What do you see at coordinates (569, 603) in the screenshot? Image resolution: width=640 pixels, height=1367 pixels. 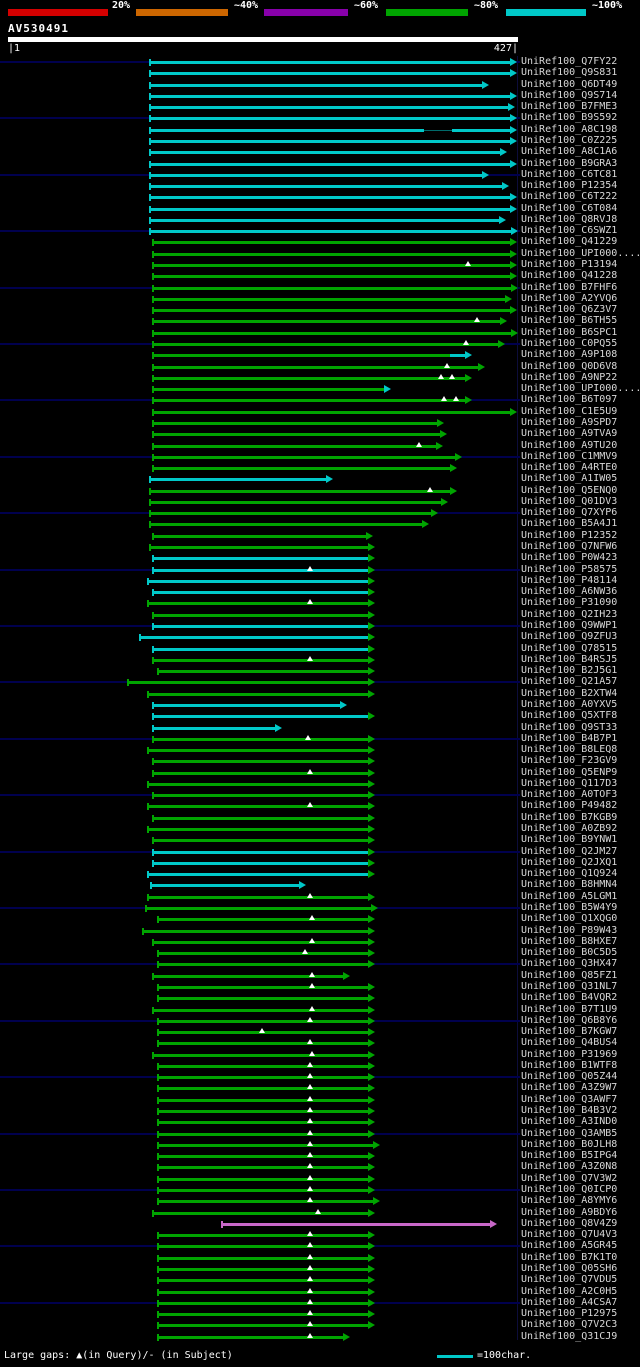 I see `hit-label: UniRef100_P31090` at bounding box center [569, 603].